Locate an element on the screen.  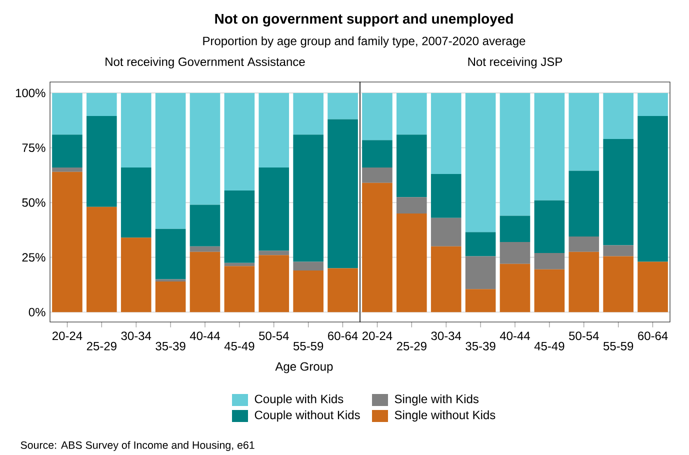
chart-title: Not receiving JSP is located at coordinates (515, 62).